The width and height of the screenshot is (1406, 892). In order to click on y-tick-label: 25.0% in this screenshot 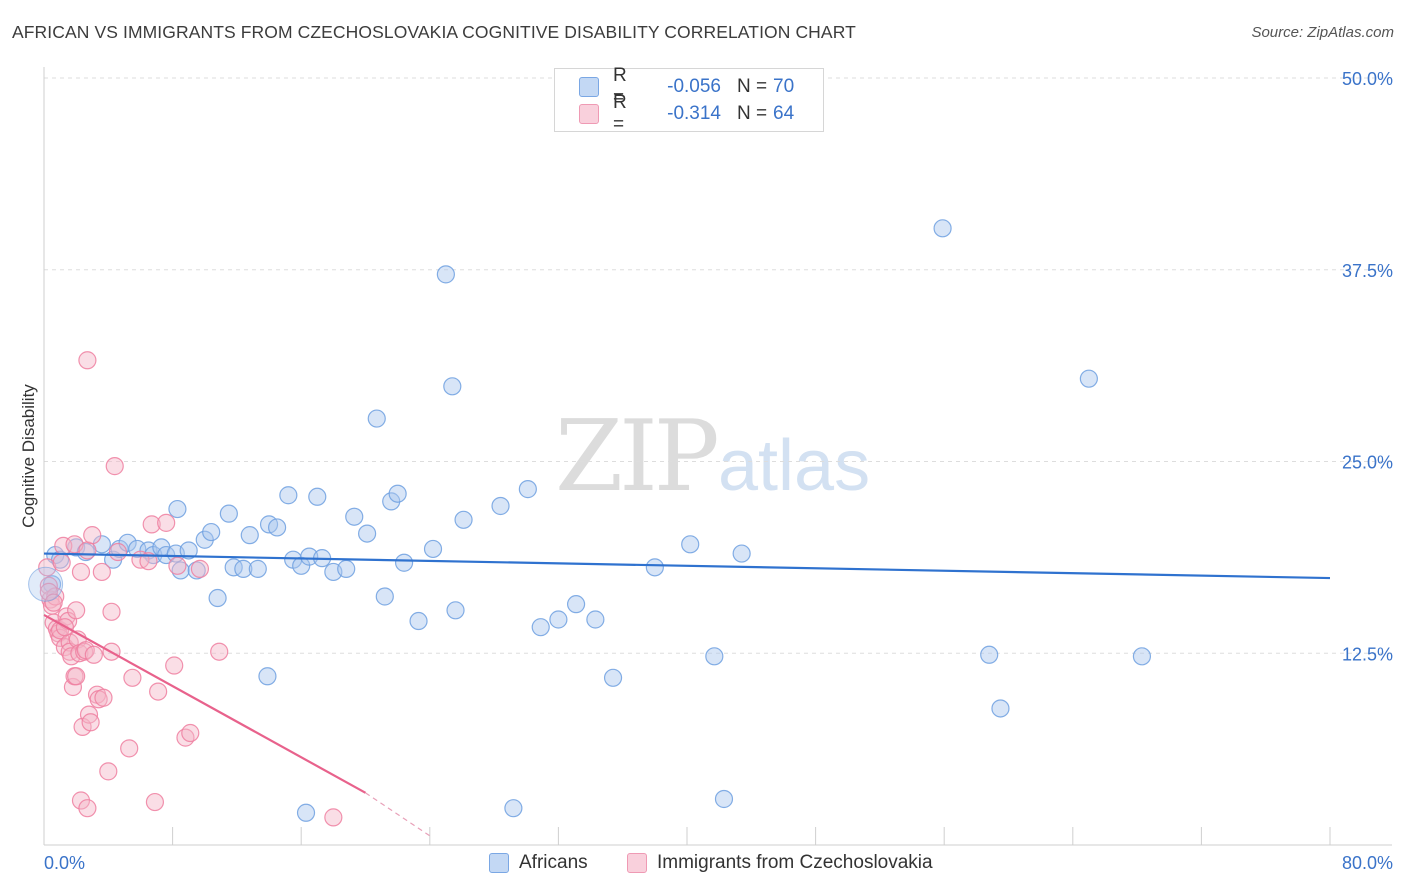, I will do `click(1367, 463)`.